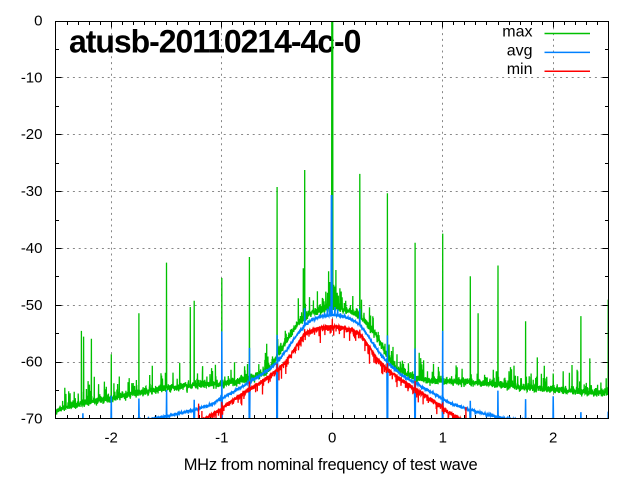 This screenshot has height=480, width=640. What do you see at coordinates (32, 305) in the screenshot?
I see `svg-text: -50` at bounding box center [32, 305].